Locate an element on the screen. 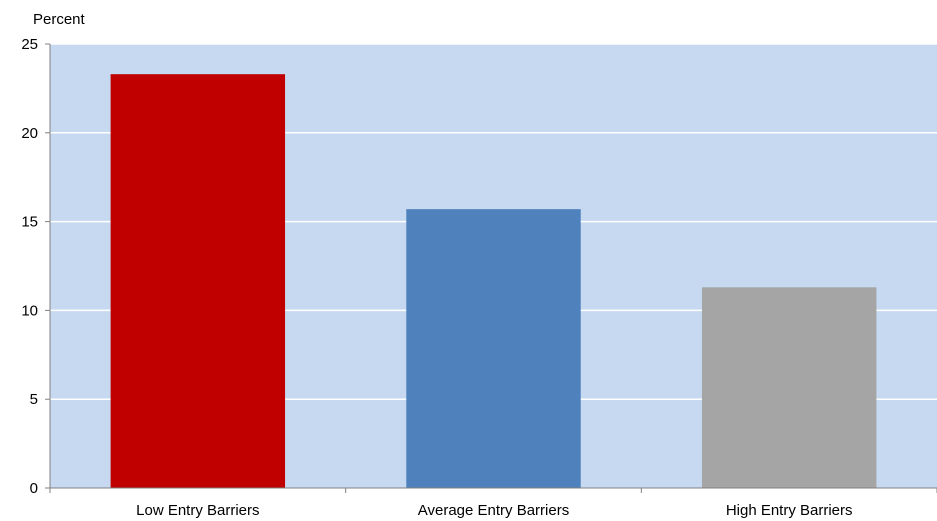 Image resolution: width=937 pixels, height=521 pixels. x-category-label: Low Entry Barriers is located at coordinates (197, 510).